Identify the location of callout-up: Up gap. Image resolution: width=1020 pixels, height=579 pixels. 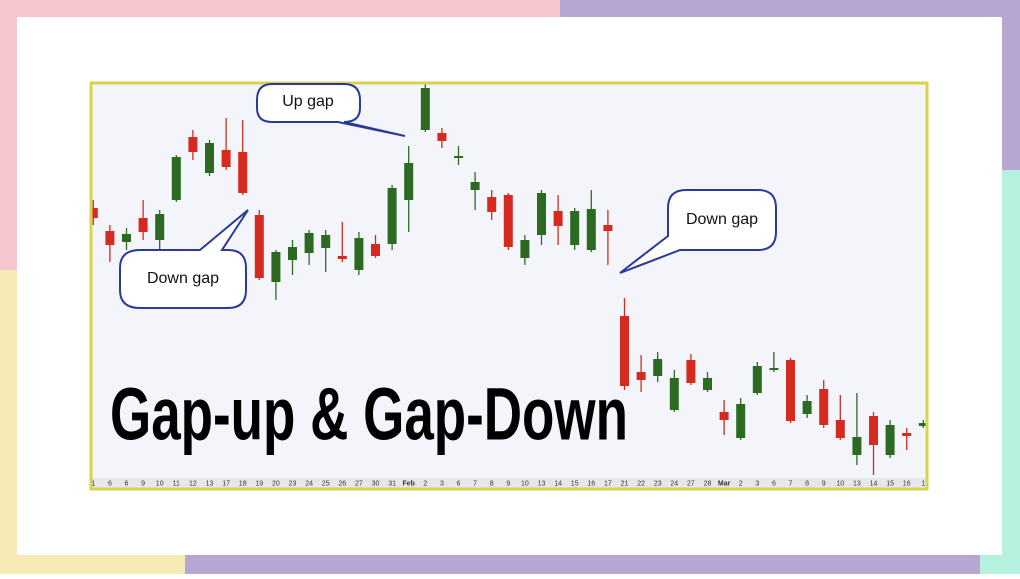
(331, 110).